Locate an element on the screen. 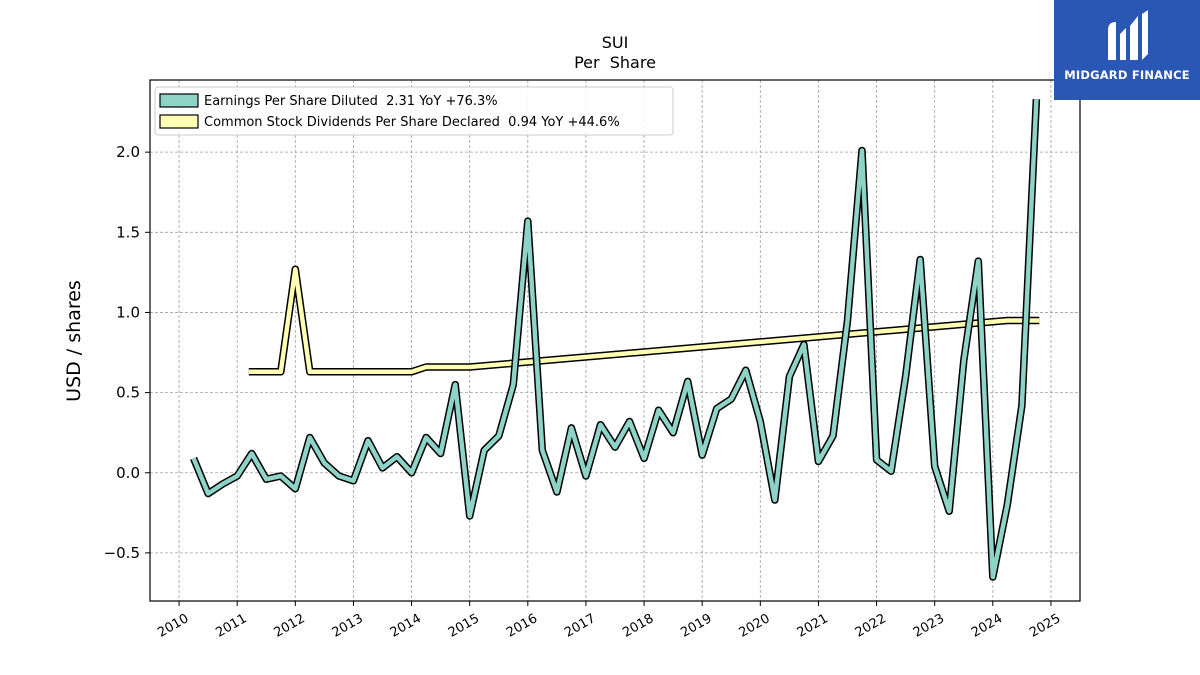 The height and width of the screenshot is (675, 1200). chart-subtitle: Per Share is located at coordinates (615, 62).